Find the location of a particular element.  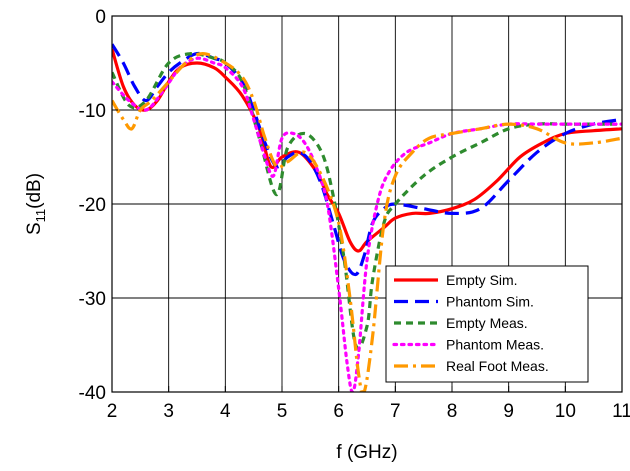

legend-label-phantom-meas: Phantom Meas. is located at coordinates (495, 345).